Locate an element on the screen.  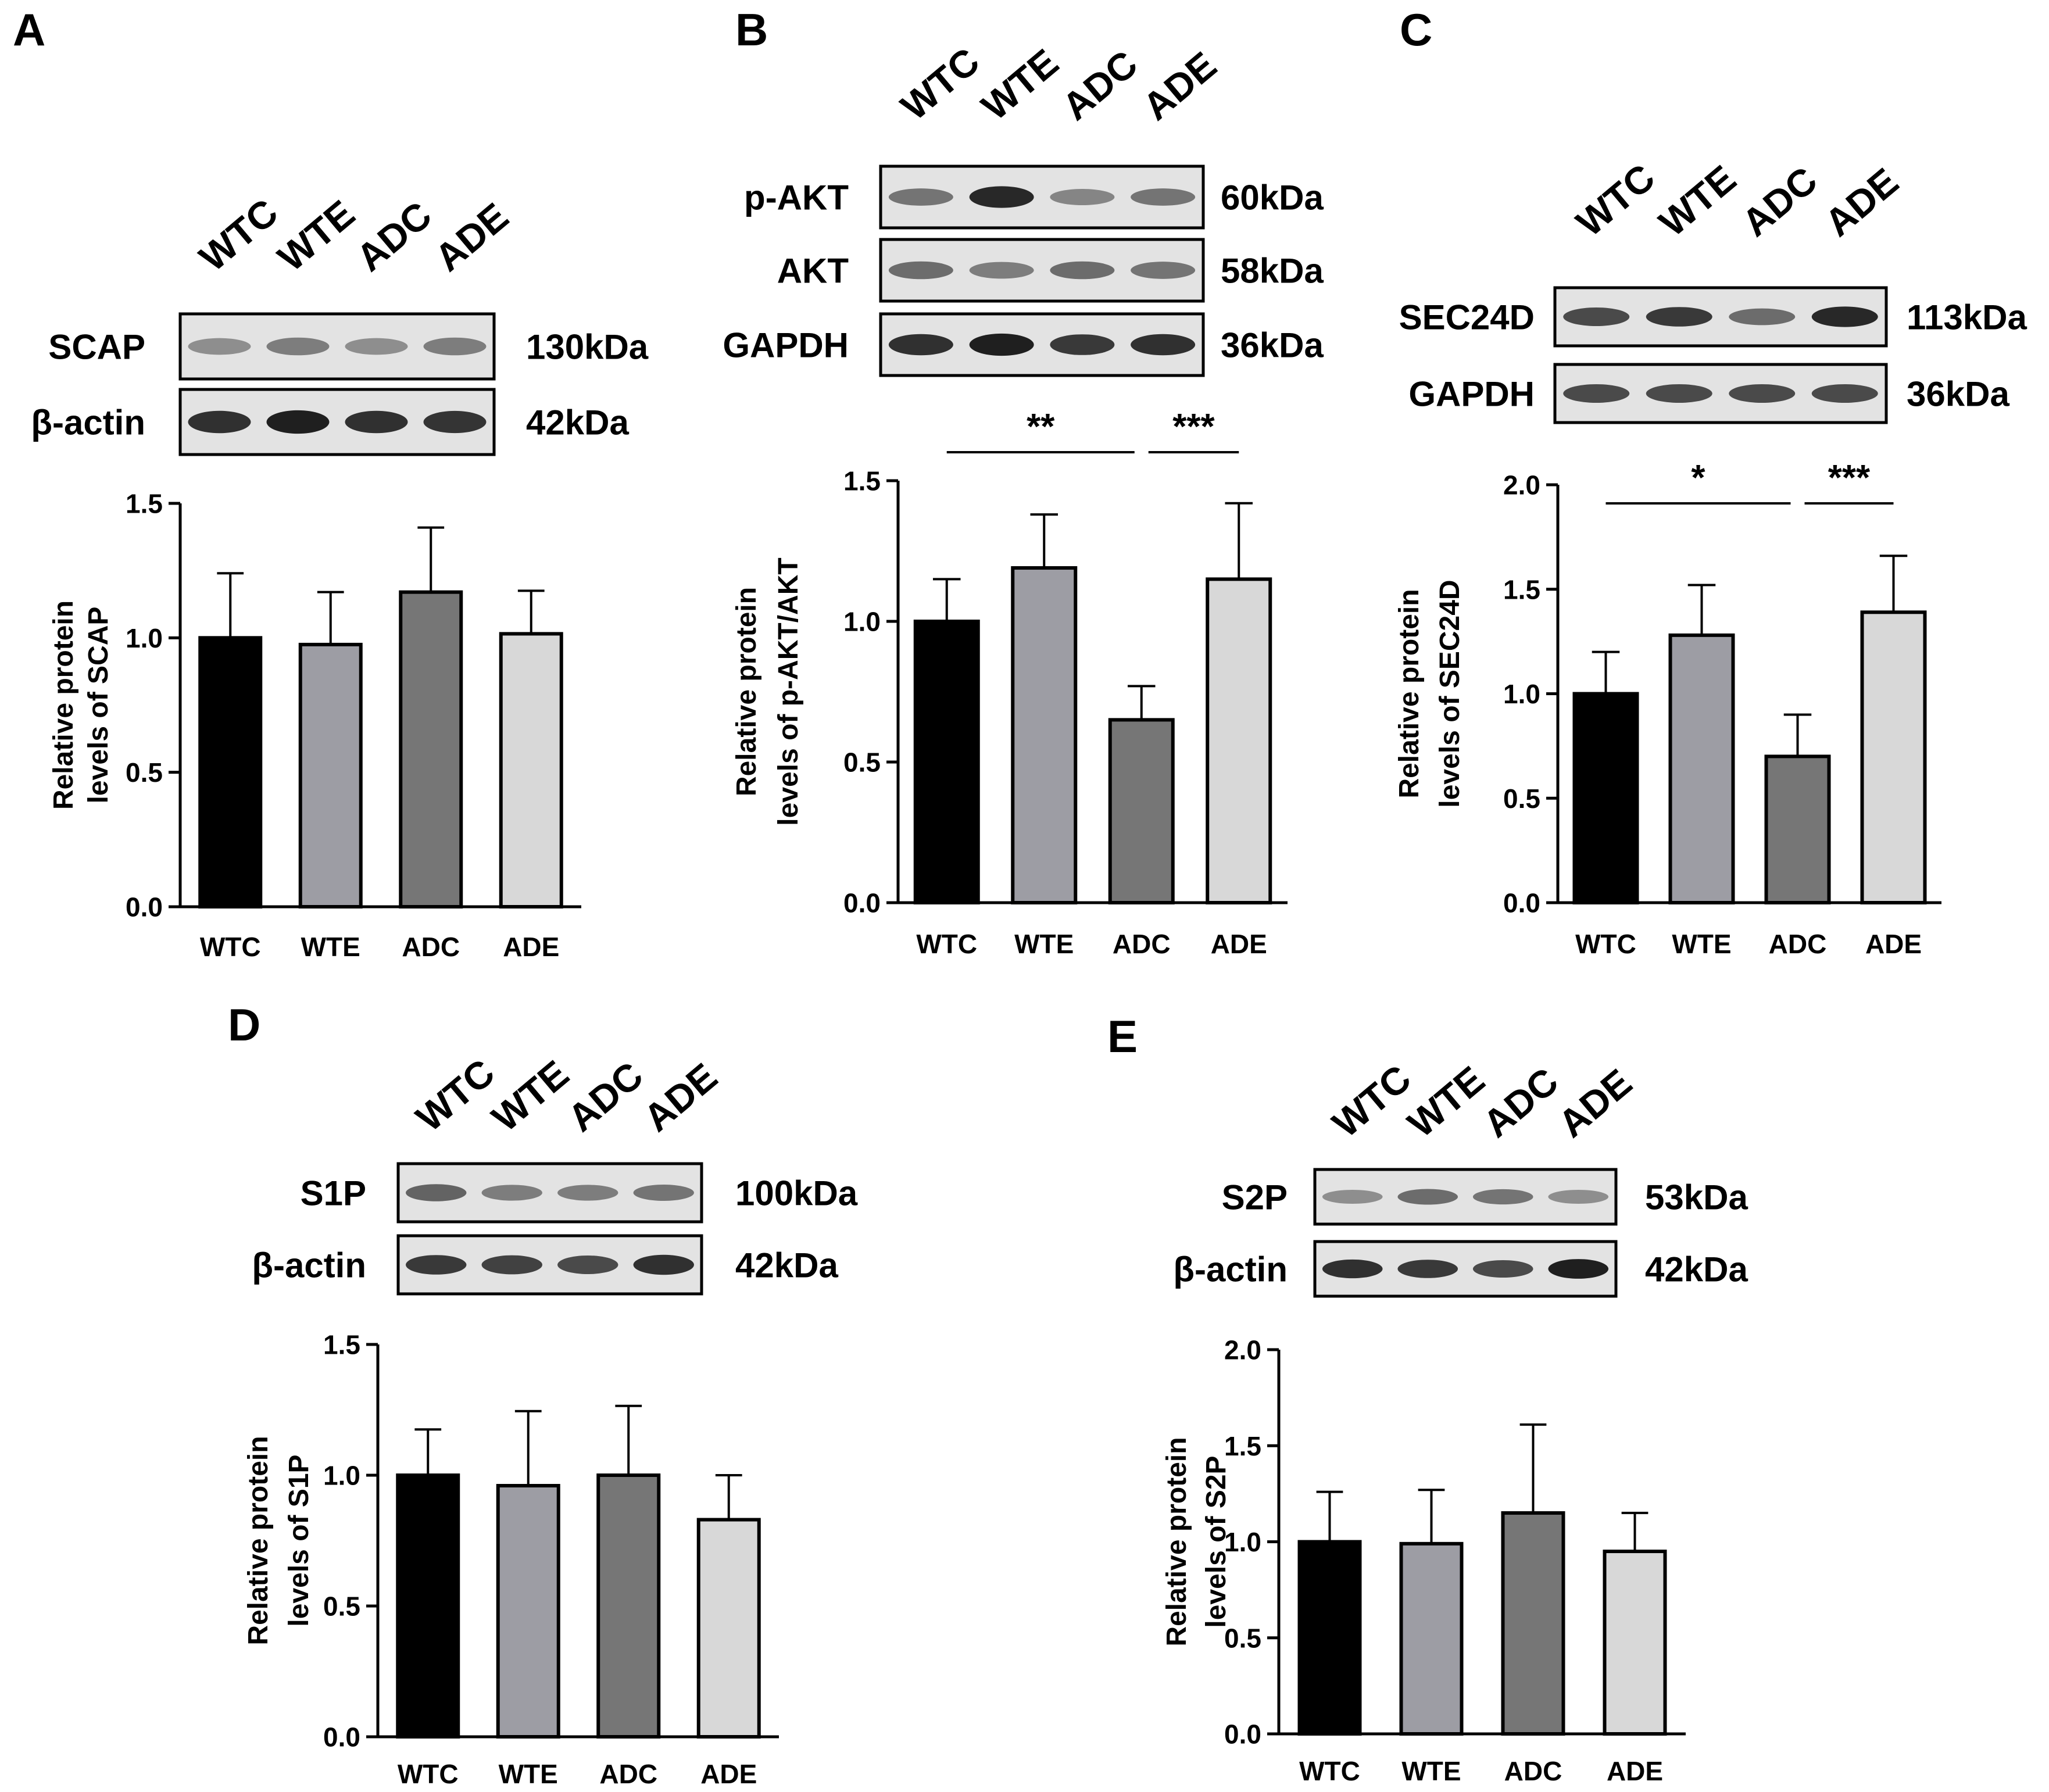
panel-letter-e: E is located at coordinates (1122, 1036).